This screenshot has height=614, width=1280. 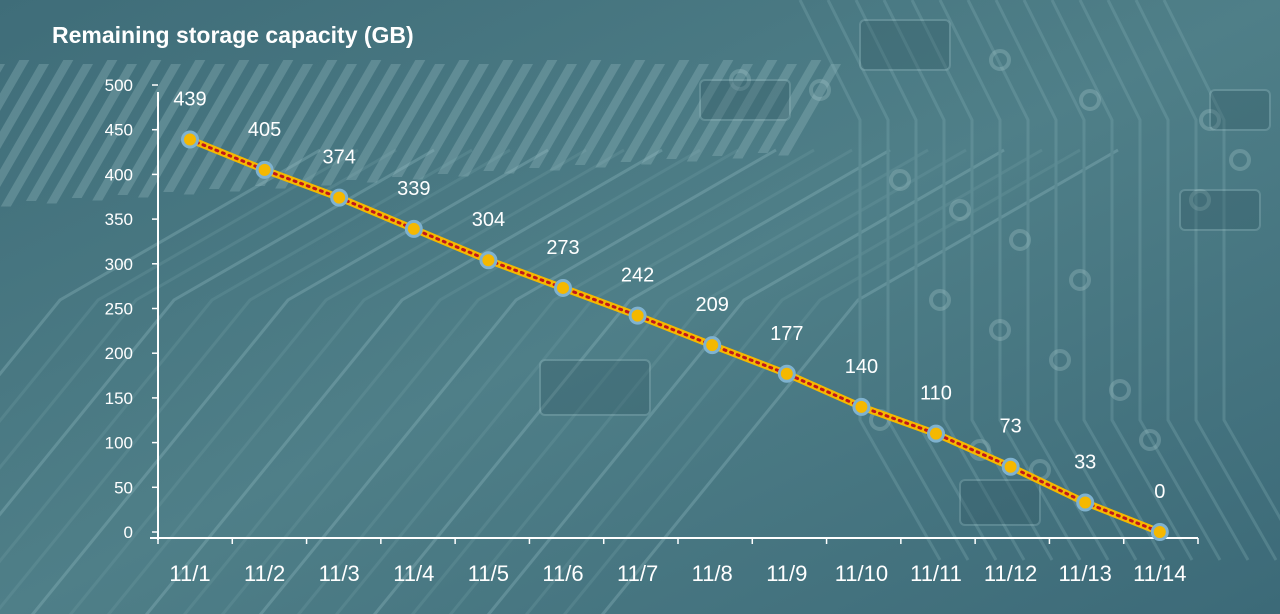 What do you see at coordinates (1159, 573) in the screenshot?
I see `x-tick-label: 11/14` at bounding box center [1159, 573].